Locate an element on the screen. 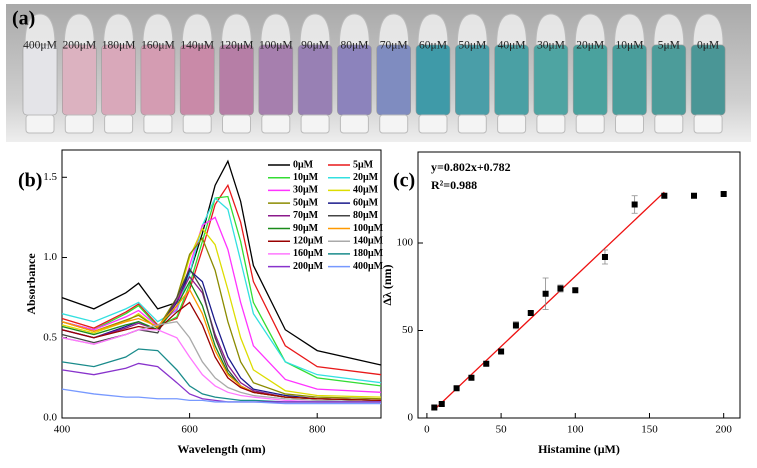 The height and width of the screenshot is (468, 757). tube-label: 0μM is located at coordinates (708, 46).